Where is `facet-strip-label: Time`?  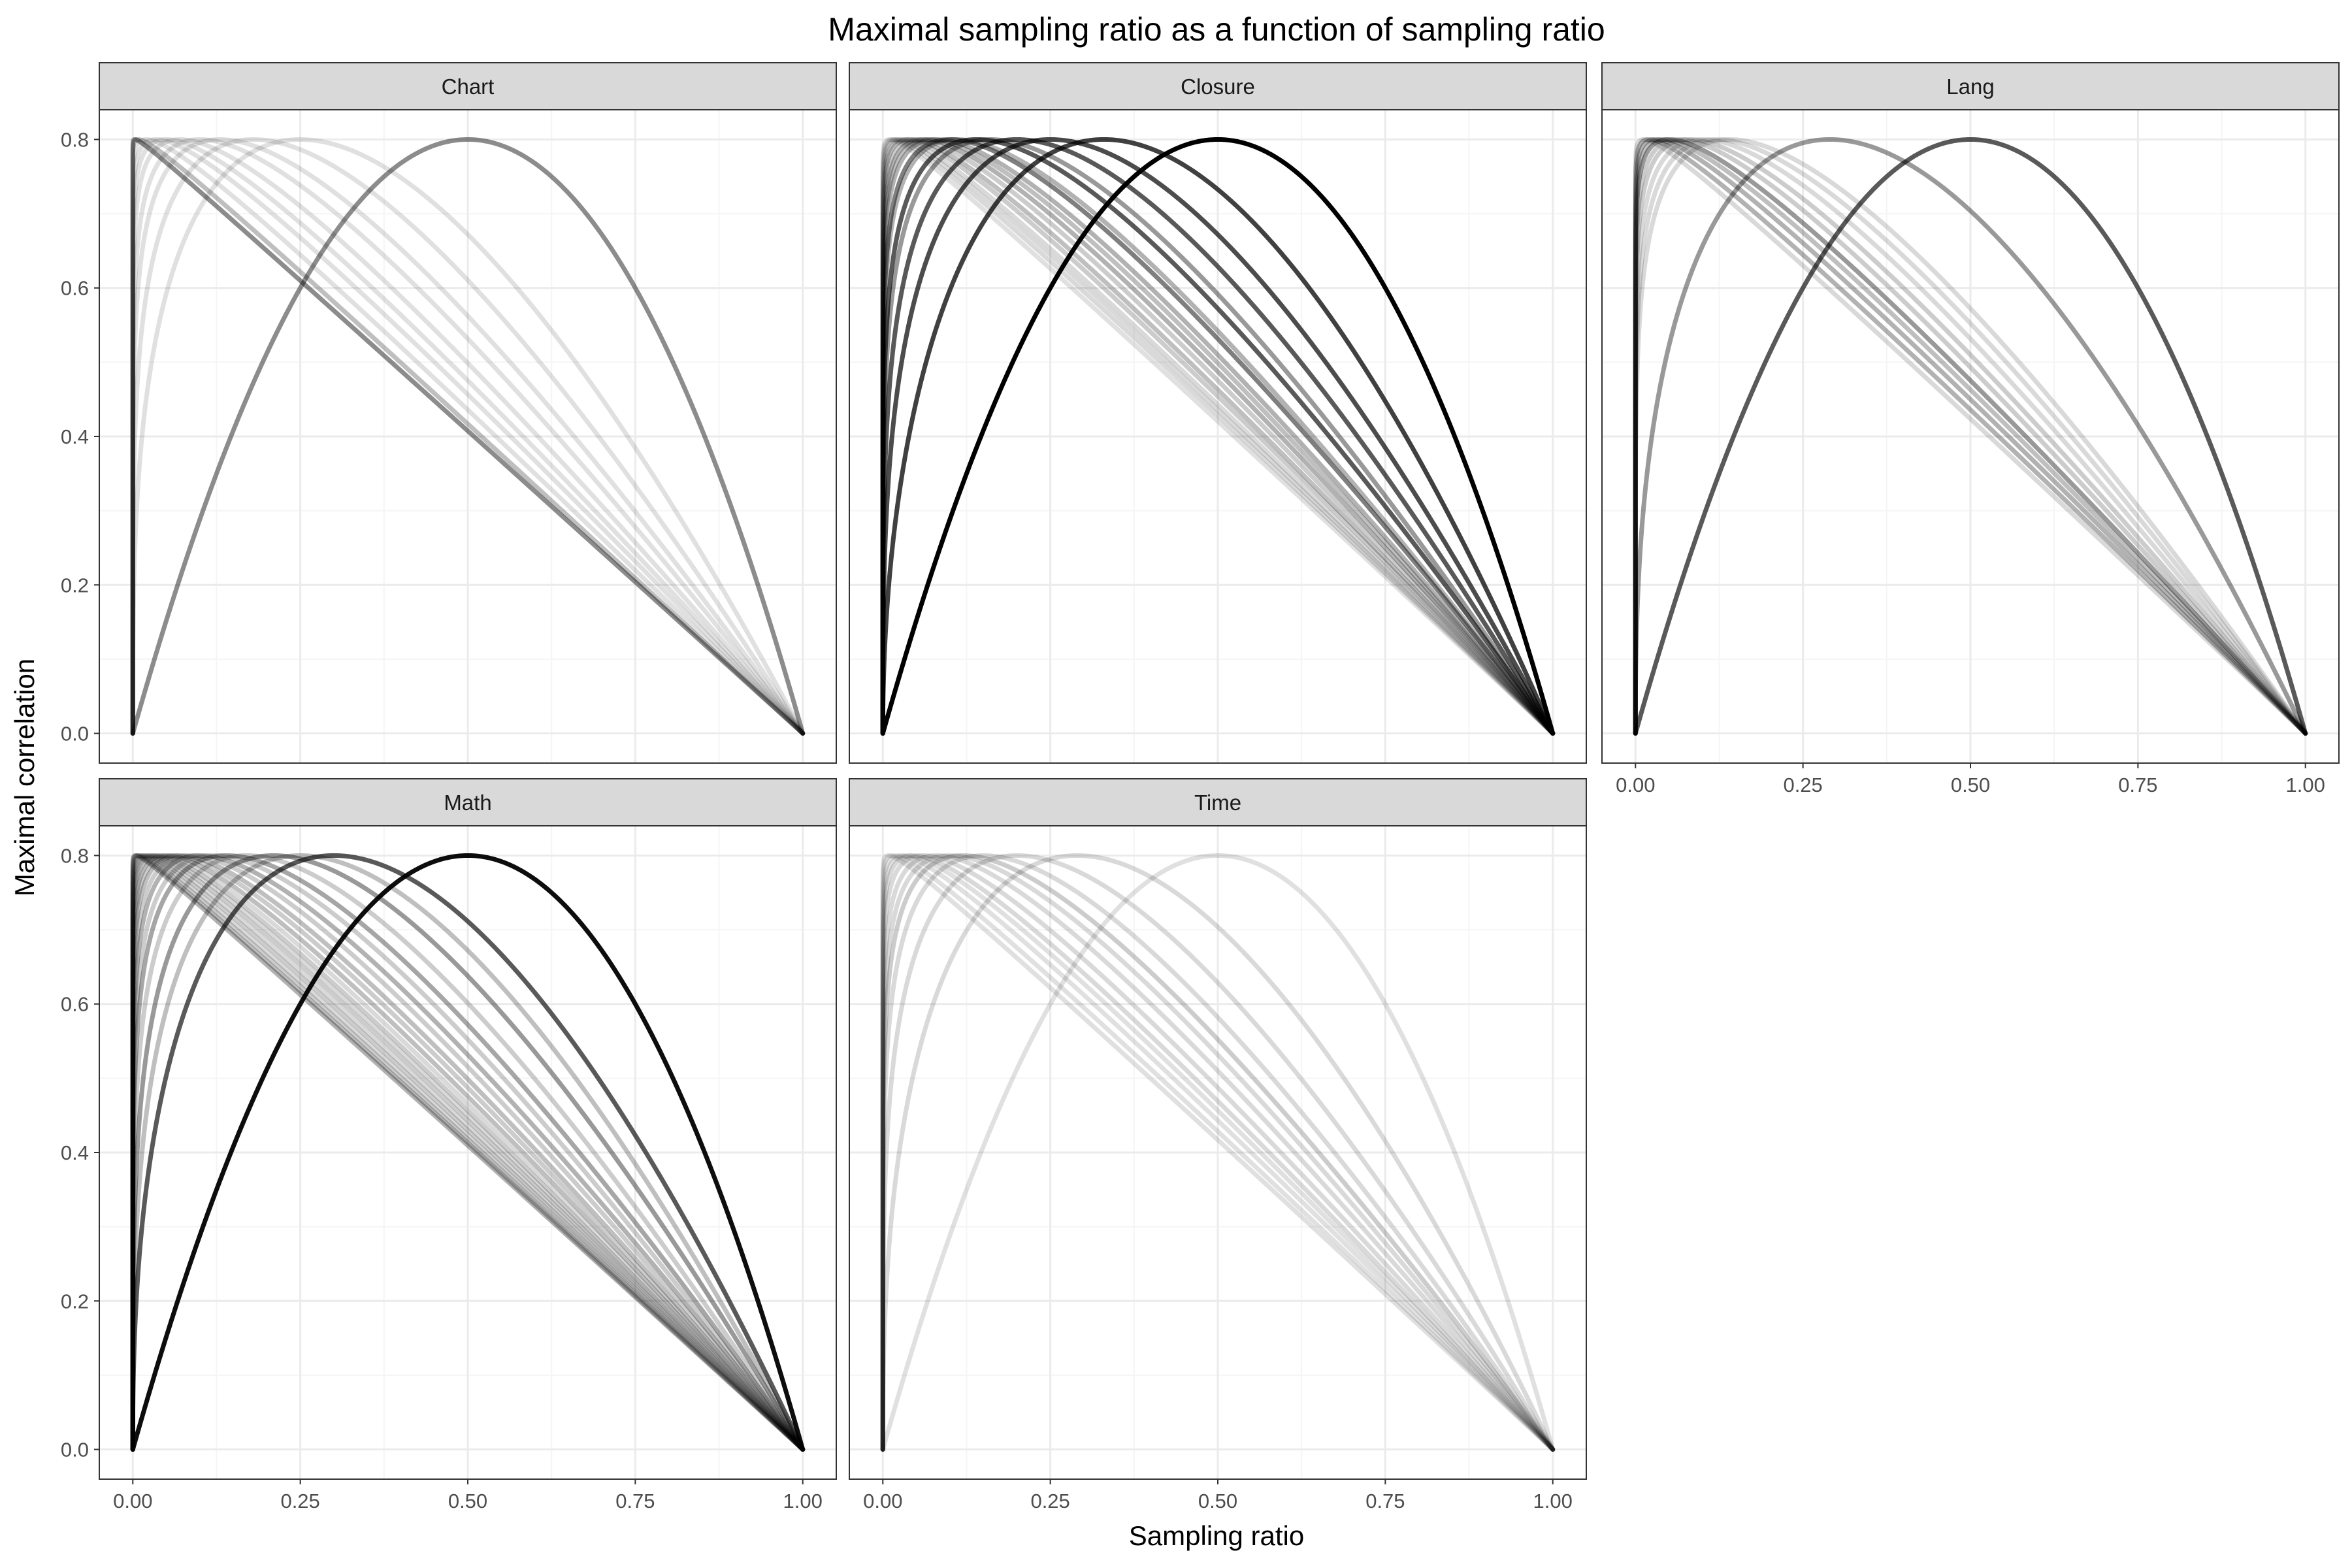 facet-strip-label: Time is located at coordinates (1217, 803).